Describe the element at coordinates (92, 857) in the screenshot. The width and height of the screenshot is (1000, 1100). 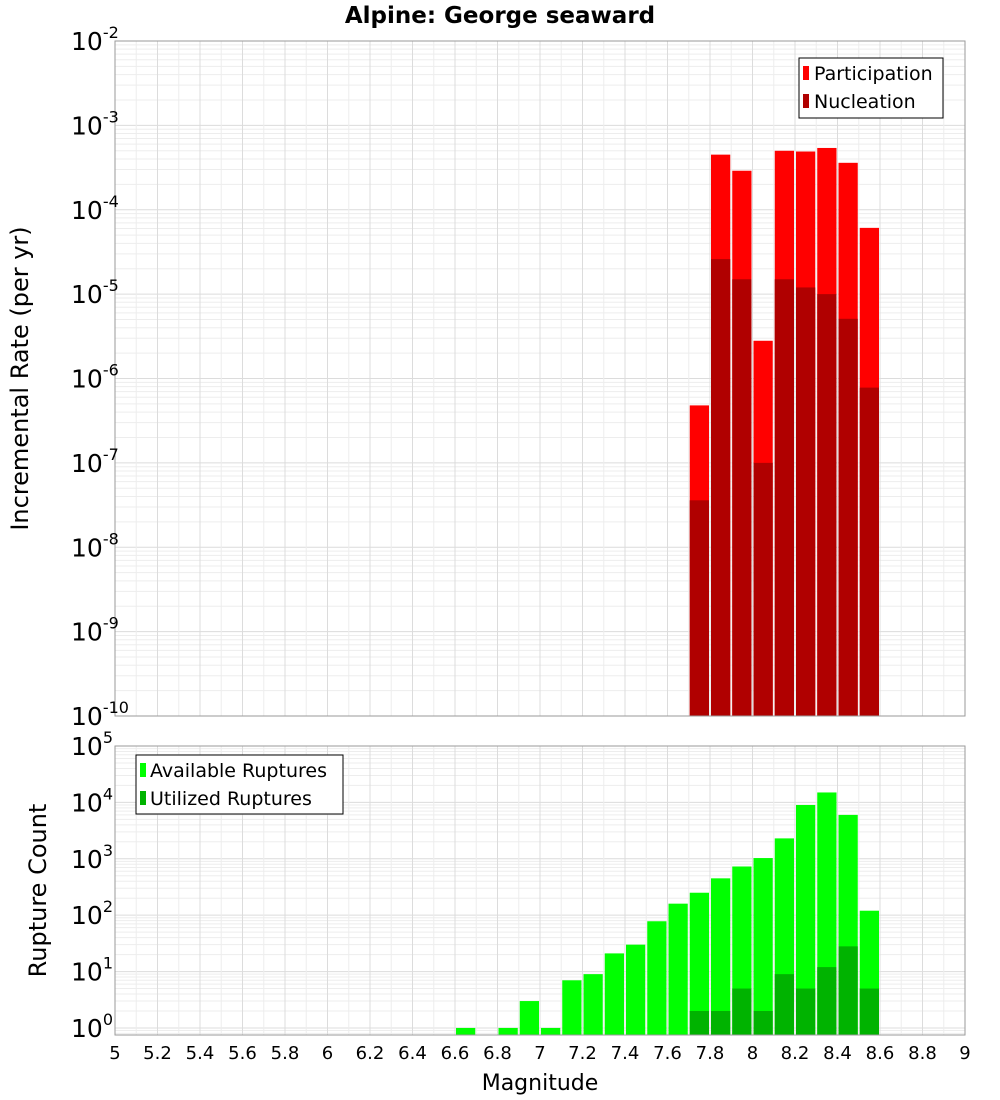
I see `bottom-y-tick-label: 10³` at that location.